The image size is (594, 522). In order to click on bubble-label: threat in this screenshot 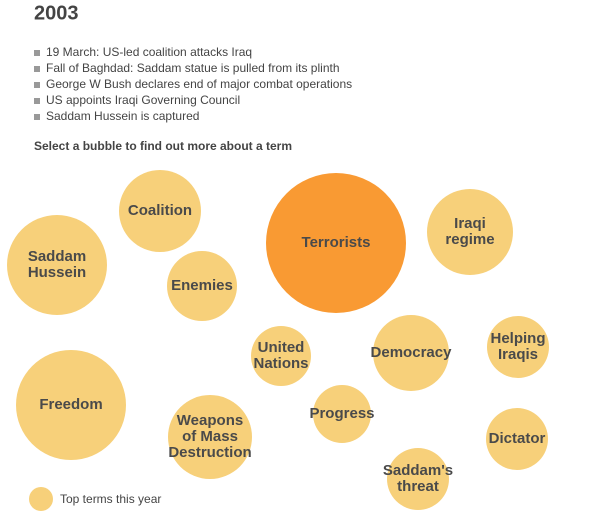, I will do `click(418, 486)`.